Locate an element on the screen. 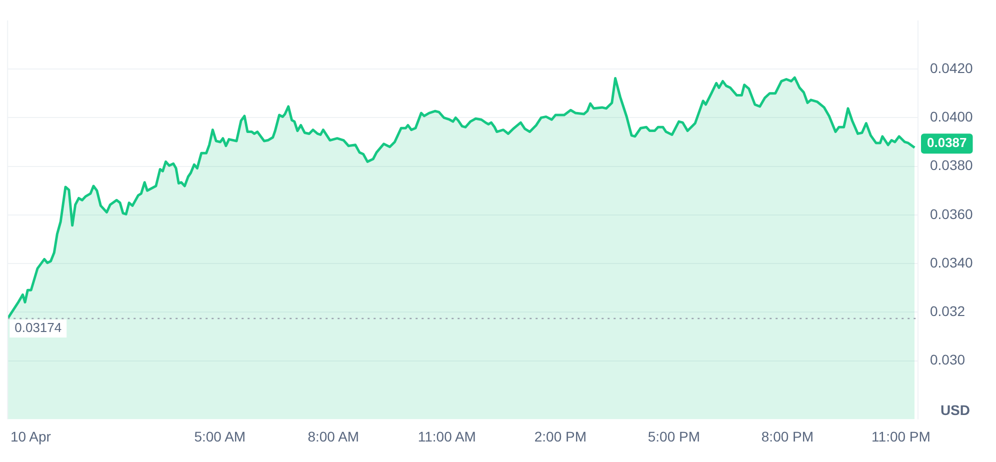 The image size is (996, 462). y-tick-label: 0.0400 is located at coordinates (952, 116).